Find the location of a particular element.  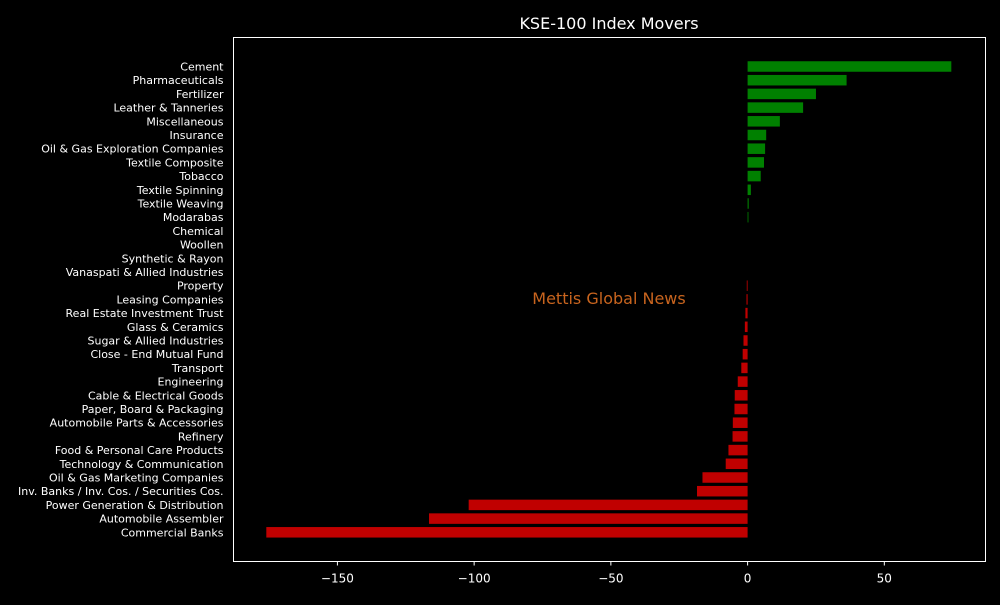

category-label: Leather & Tanneries is located at coordinates (168, 108).